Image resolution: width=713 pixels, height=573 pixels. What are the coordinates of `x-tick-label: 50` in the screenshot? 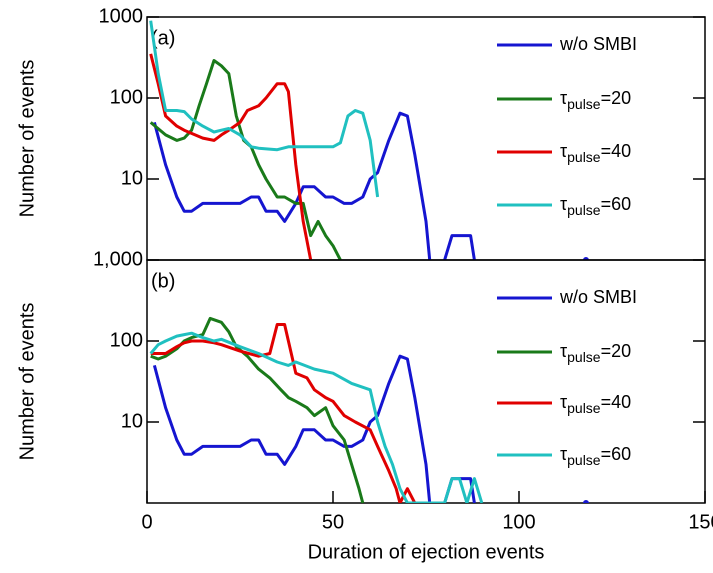 It's located at (333, 522).